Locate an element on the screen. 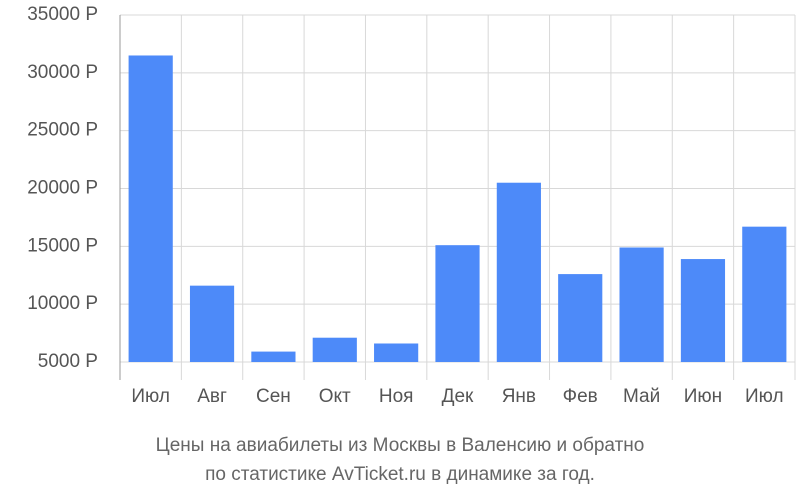  y-tick-label: 20000 Р is located at coordinates (62, 188).